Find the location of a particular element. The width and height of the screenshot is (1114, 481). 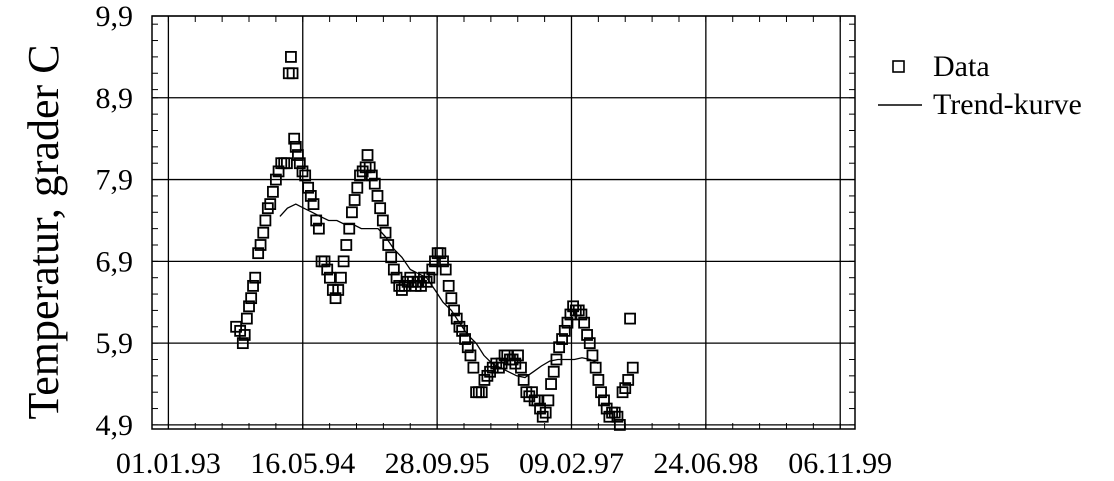

y-tick-label: 4,9 is located at coordinates (115, 425).